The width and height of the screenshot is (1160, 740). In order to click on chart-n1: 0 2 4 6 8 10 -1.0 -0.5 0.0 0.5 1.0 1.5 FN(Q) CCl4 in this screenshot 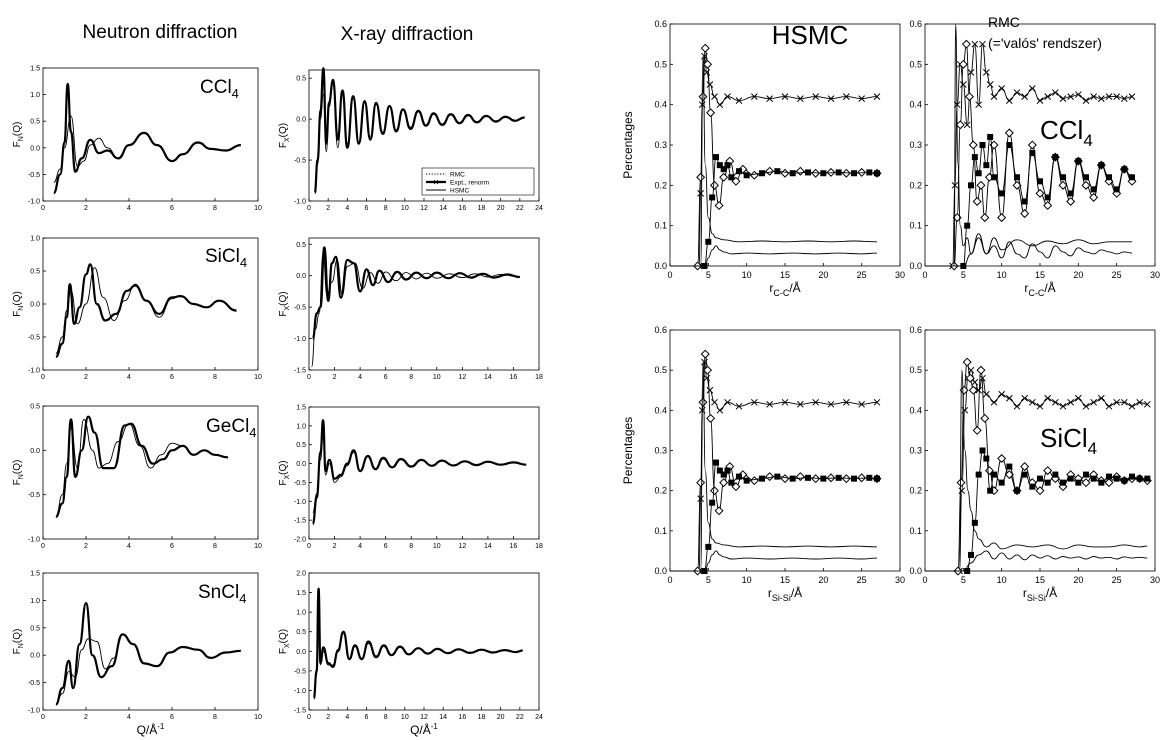, I will do `click(137, 139)`.